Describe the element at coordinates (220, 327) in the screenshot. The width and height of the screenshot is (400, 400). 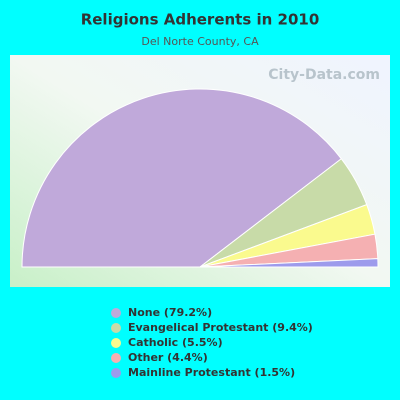
I see `legend-label: Evangelical Protestant (9.4%)` at that location.